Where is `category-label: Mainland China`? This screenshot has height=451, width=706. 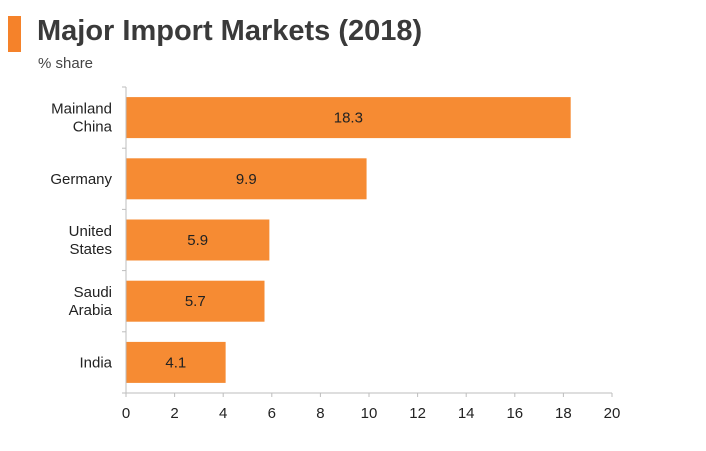 category-label: Mainland China is located at coordinates (82, 118).